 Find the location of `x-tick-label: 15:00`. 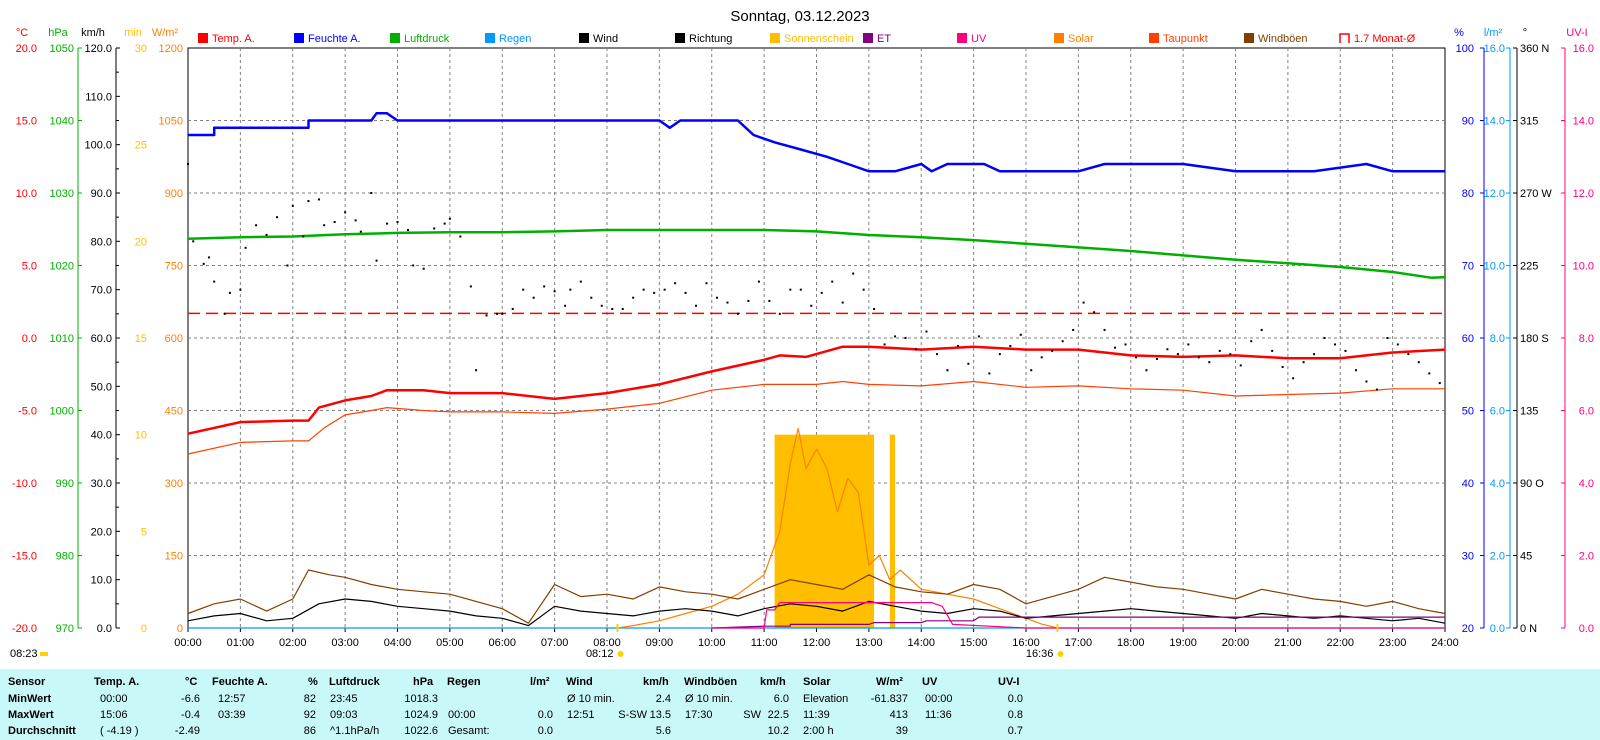

x-tick-label: 15:00 is located at coordinates (974, 643).